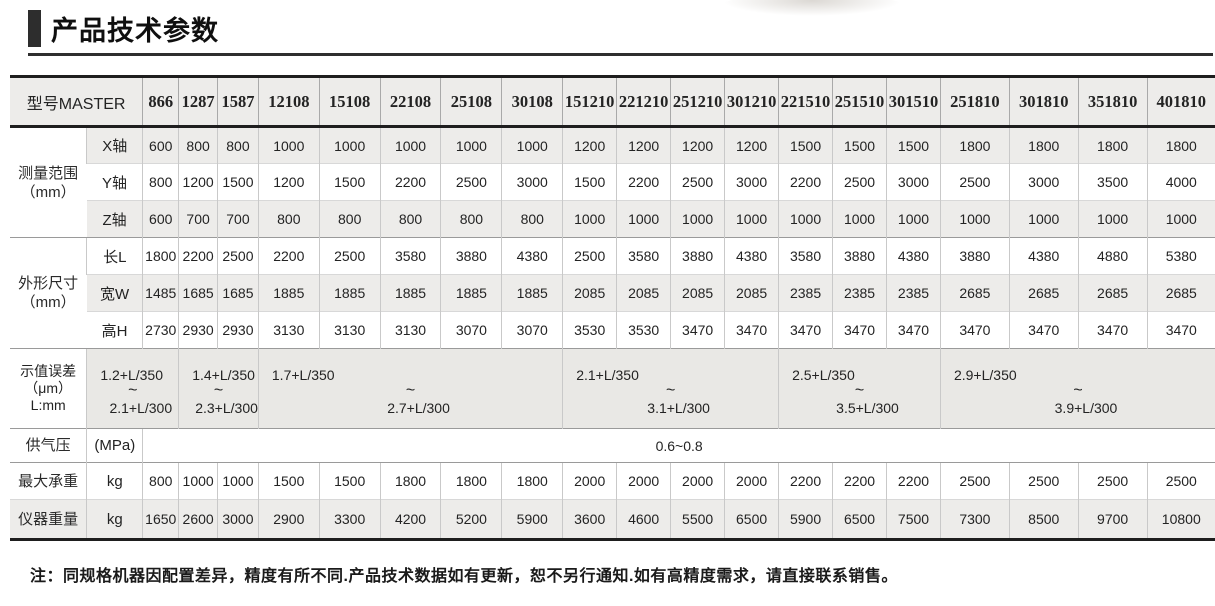  I want to click on cell: 4000, so click(1180, 182).